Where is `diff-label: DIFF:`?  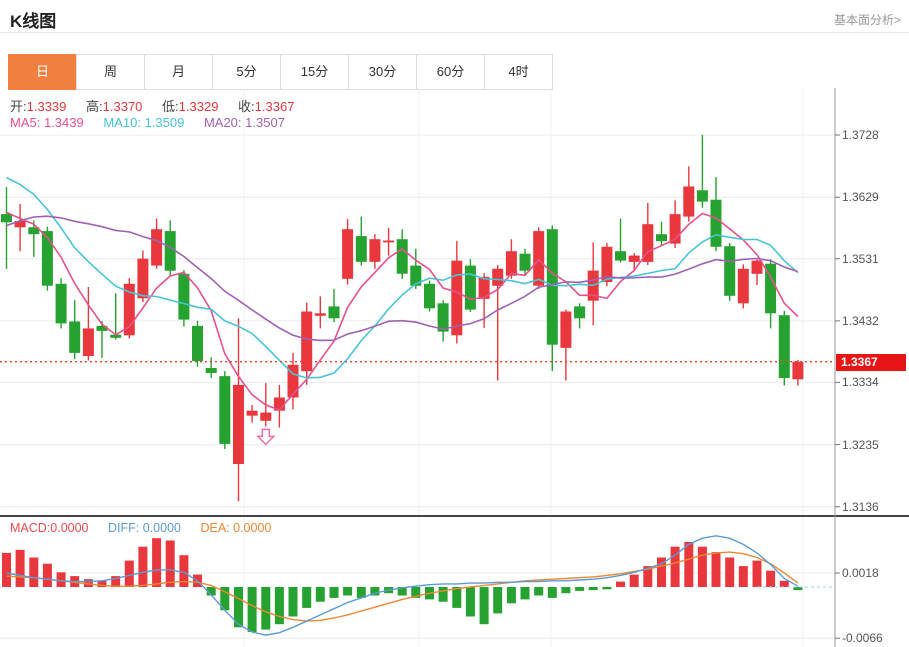 diff-label: DIFF: is located at coordinates (124, 528).